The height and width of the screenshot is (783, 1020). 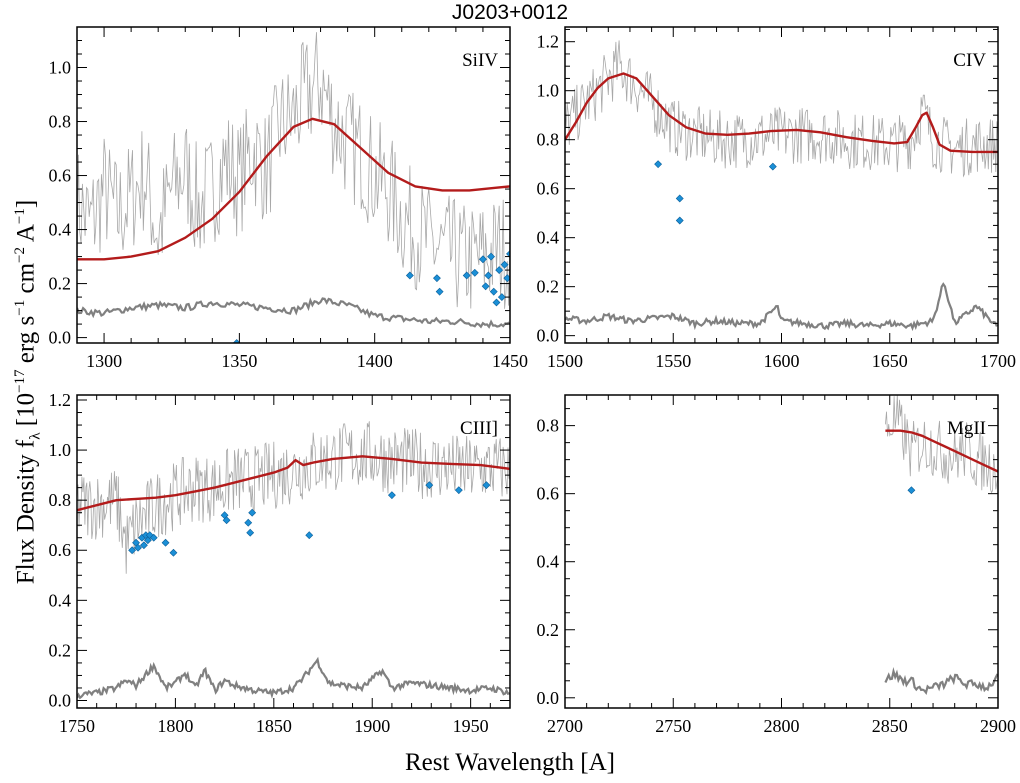 What do you see at coordinates (890, 361) in the screenshot?
I see `x-tick-label: 1650` at bounding box center [890, 361].